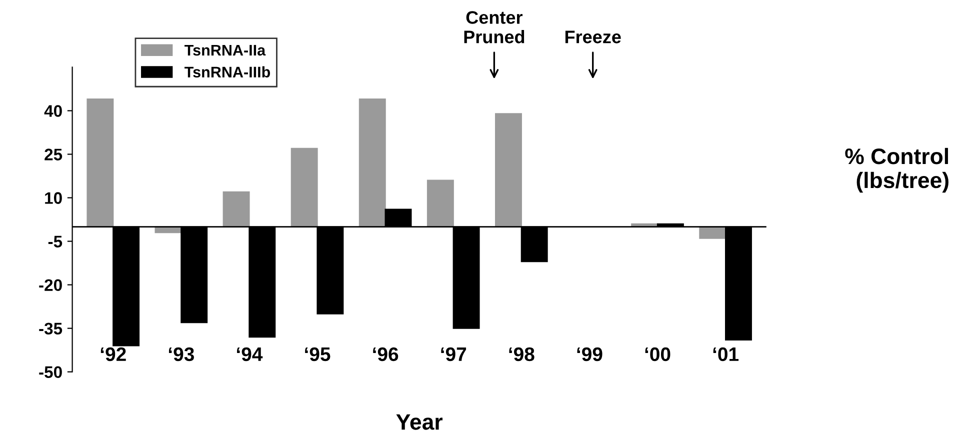 This screenshot has height=448, width=964. Describe the element at coordinates (657, 354) in the screenshot. I see `x-tick-label: ‘00` at that location.